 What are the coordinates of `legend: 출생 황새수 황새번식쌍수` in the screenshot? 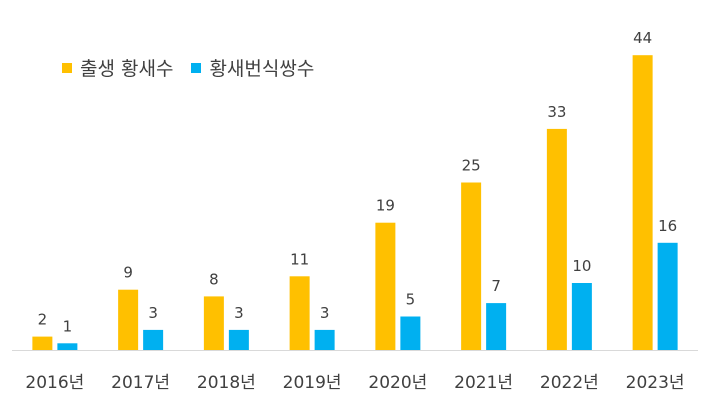 It's located at (197, 67).